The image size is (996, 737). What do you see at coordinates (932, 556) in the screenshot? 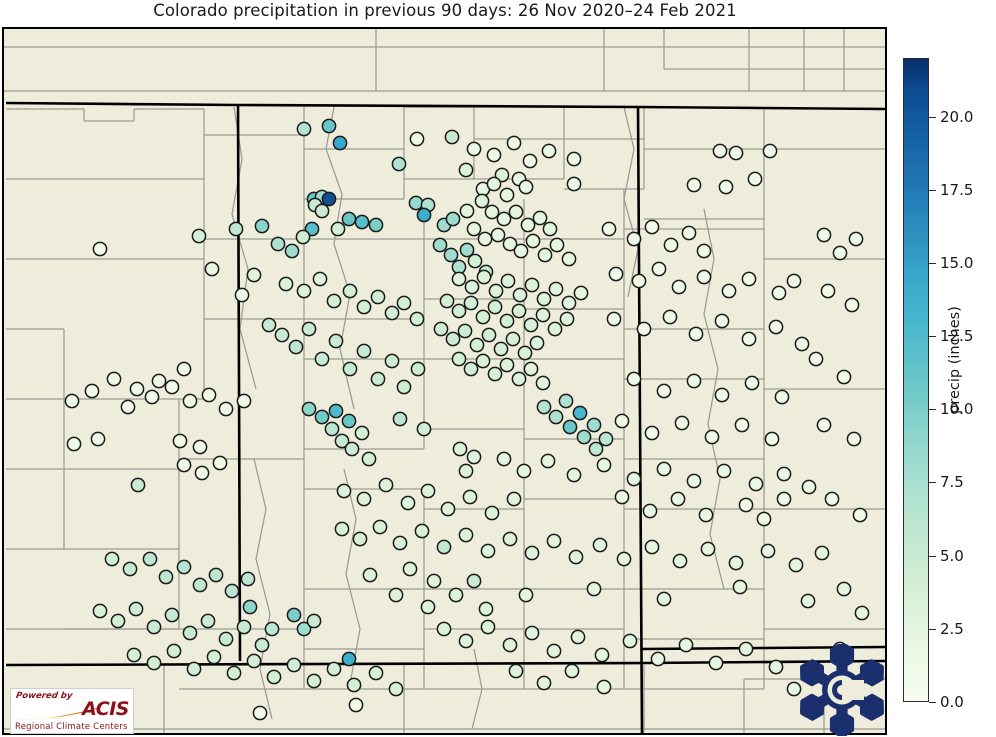
I see `colorbar-tick-mark` at bounding box center [932, 556].